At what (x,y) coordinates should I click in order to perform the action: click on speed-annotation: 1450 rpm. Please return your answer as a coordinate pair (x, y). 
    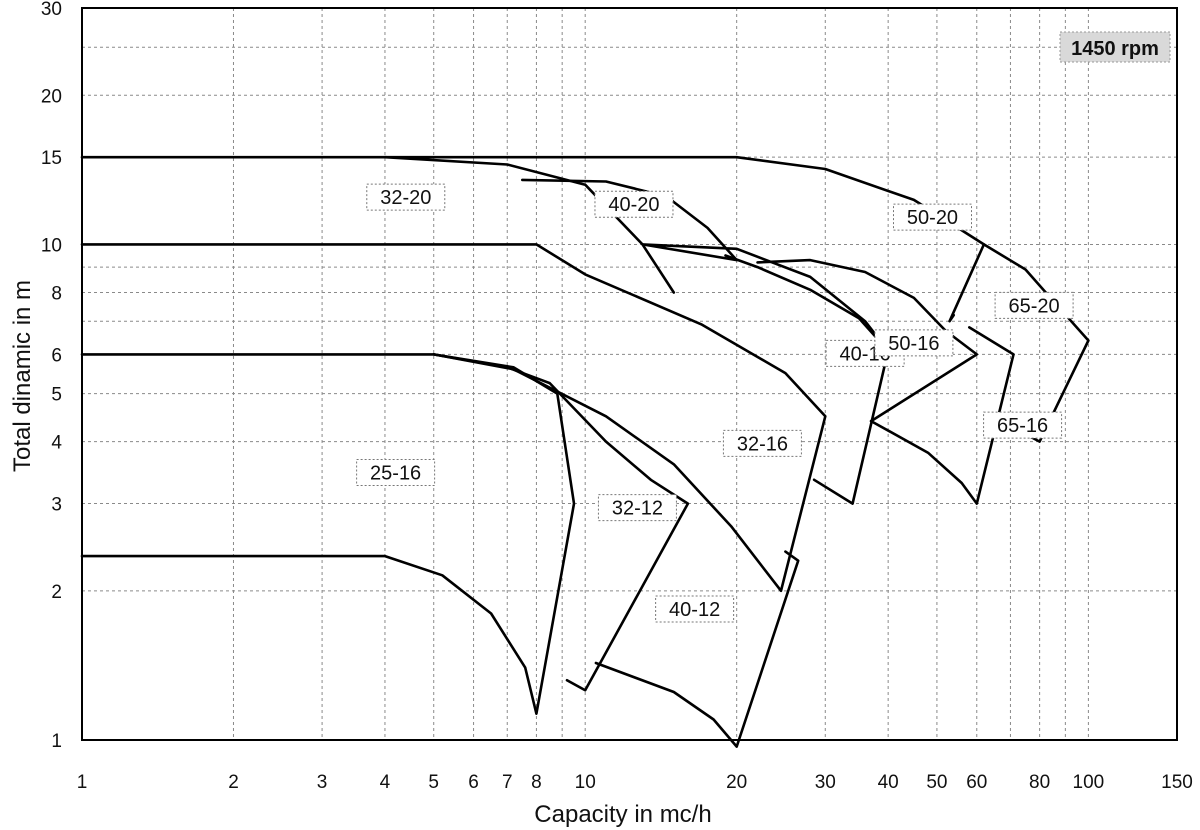
    Looking at the image, I should click on (1115, 47).